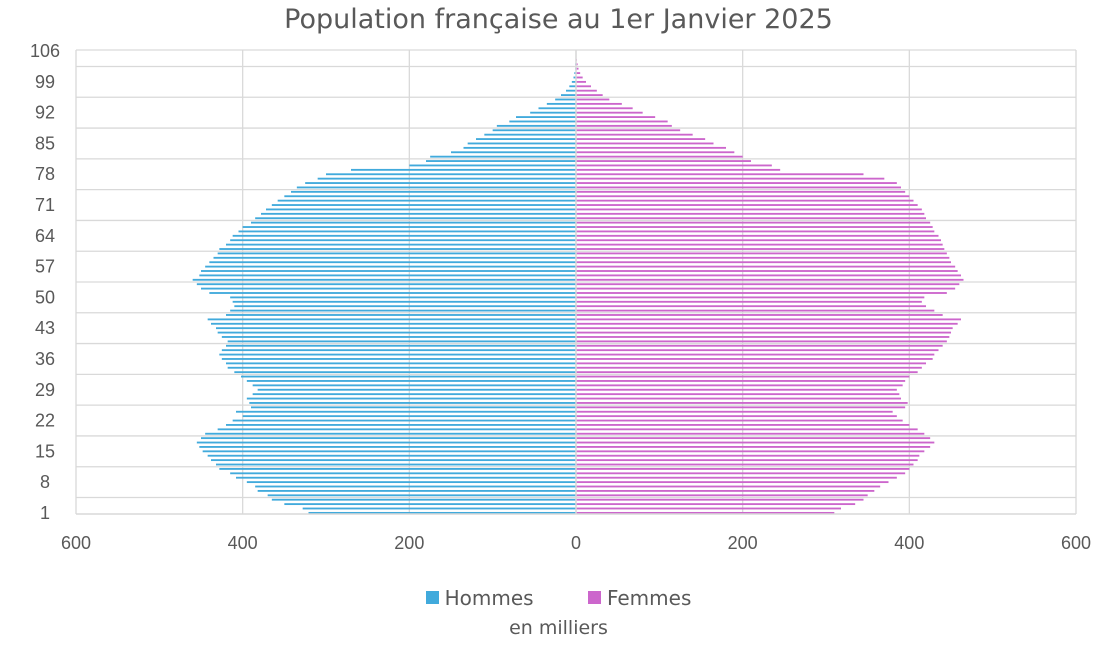 The image size is (1117, 650). What do you see at coordinates (45, 113) in the screenshot?
I see `y-tick-label-92: 92` at bounding box center [45, 113].